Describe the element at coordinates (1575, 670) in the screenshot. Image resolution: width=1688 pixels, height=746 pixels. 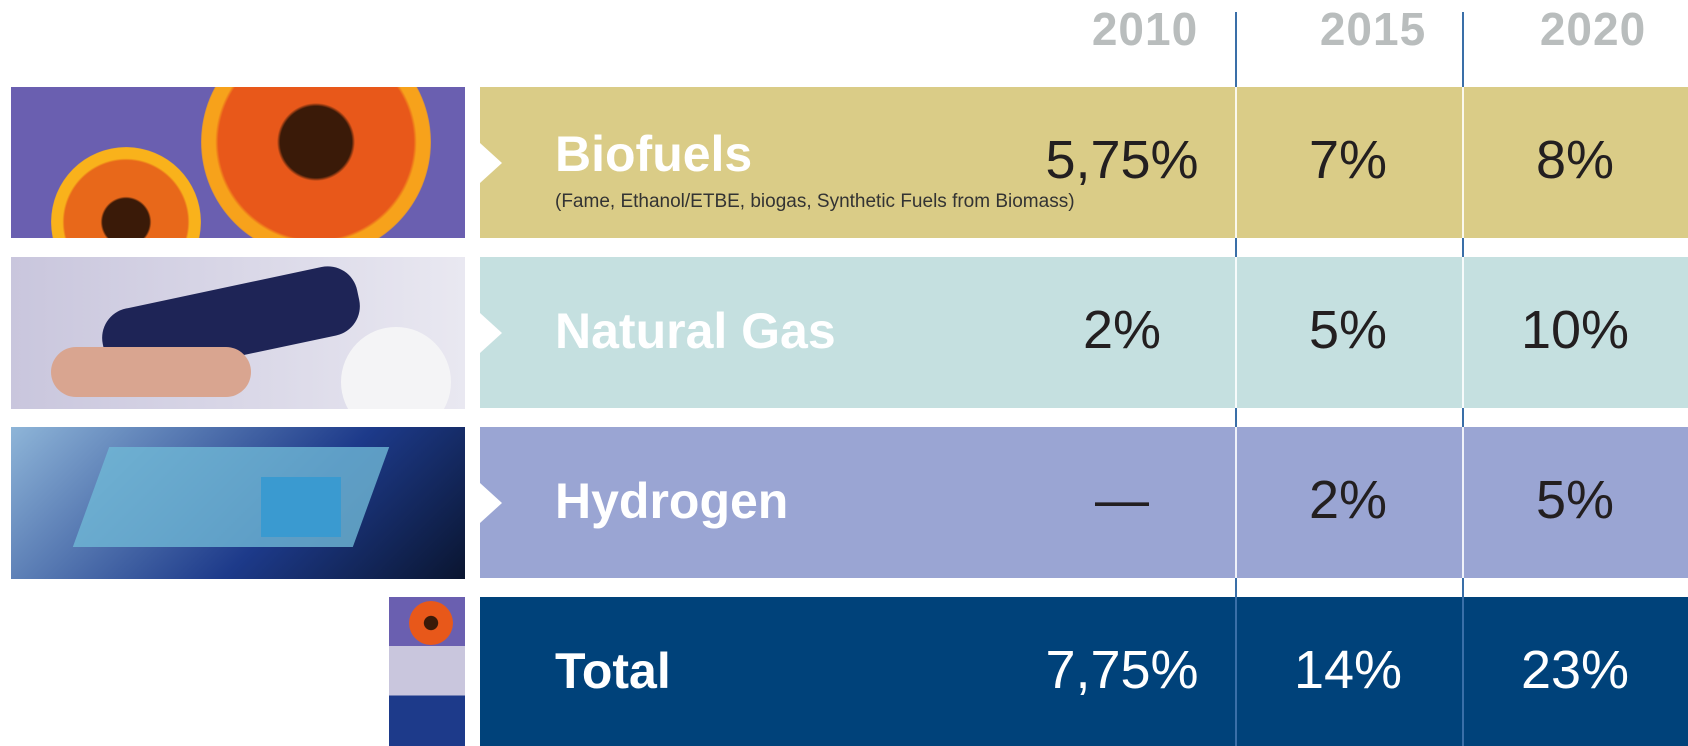
I see `cell-value: 23%` at that location.